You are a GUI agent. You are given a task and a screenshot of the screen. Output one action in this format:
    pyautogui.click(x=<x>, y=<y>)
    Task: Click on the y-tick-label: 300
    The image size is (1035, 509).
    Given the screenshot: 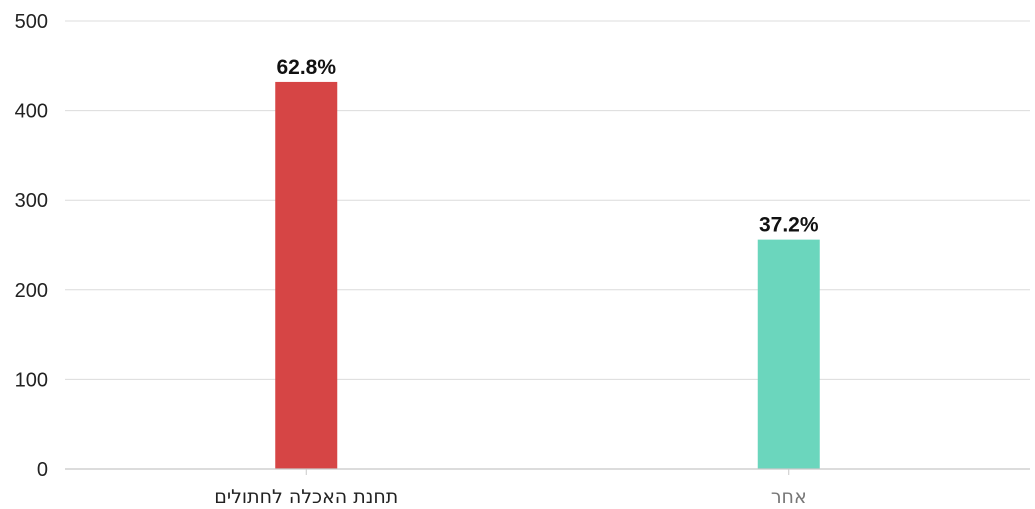 What is the action you would take?
    pyautogui.click(x=31, y=201)
    